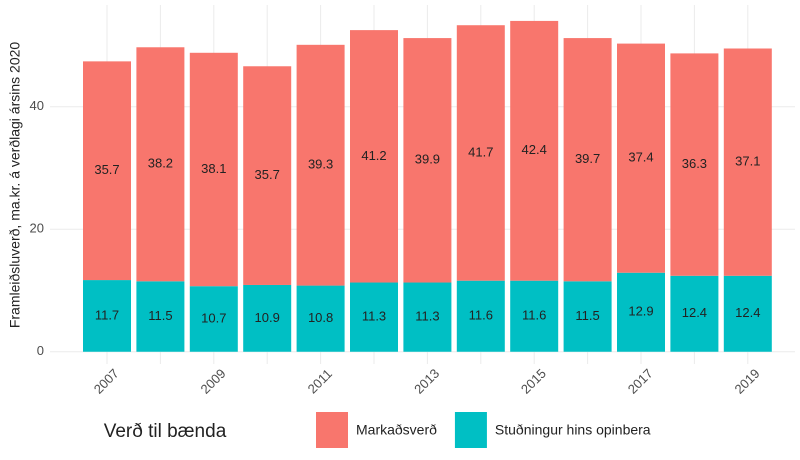 The width and height of the screenshot is (800, 460). I want to click on data-label: 42.4, so click(534, 149).